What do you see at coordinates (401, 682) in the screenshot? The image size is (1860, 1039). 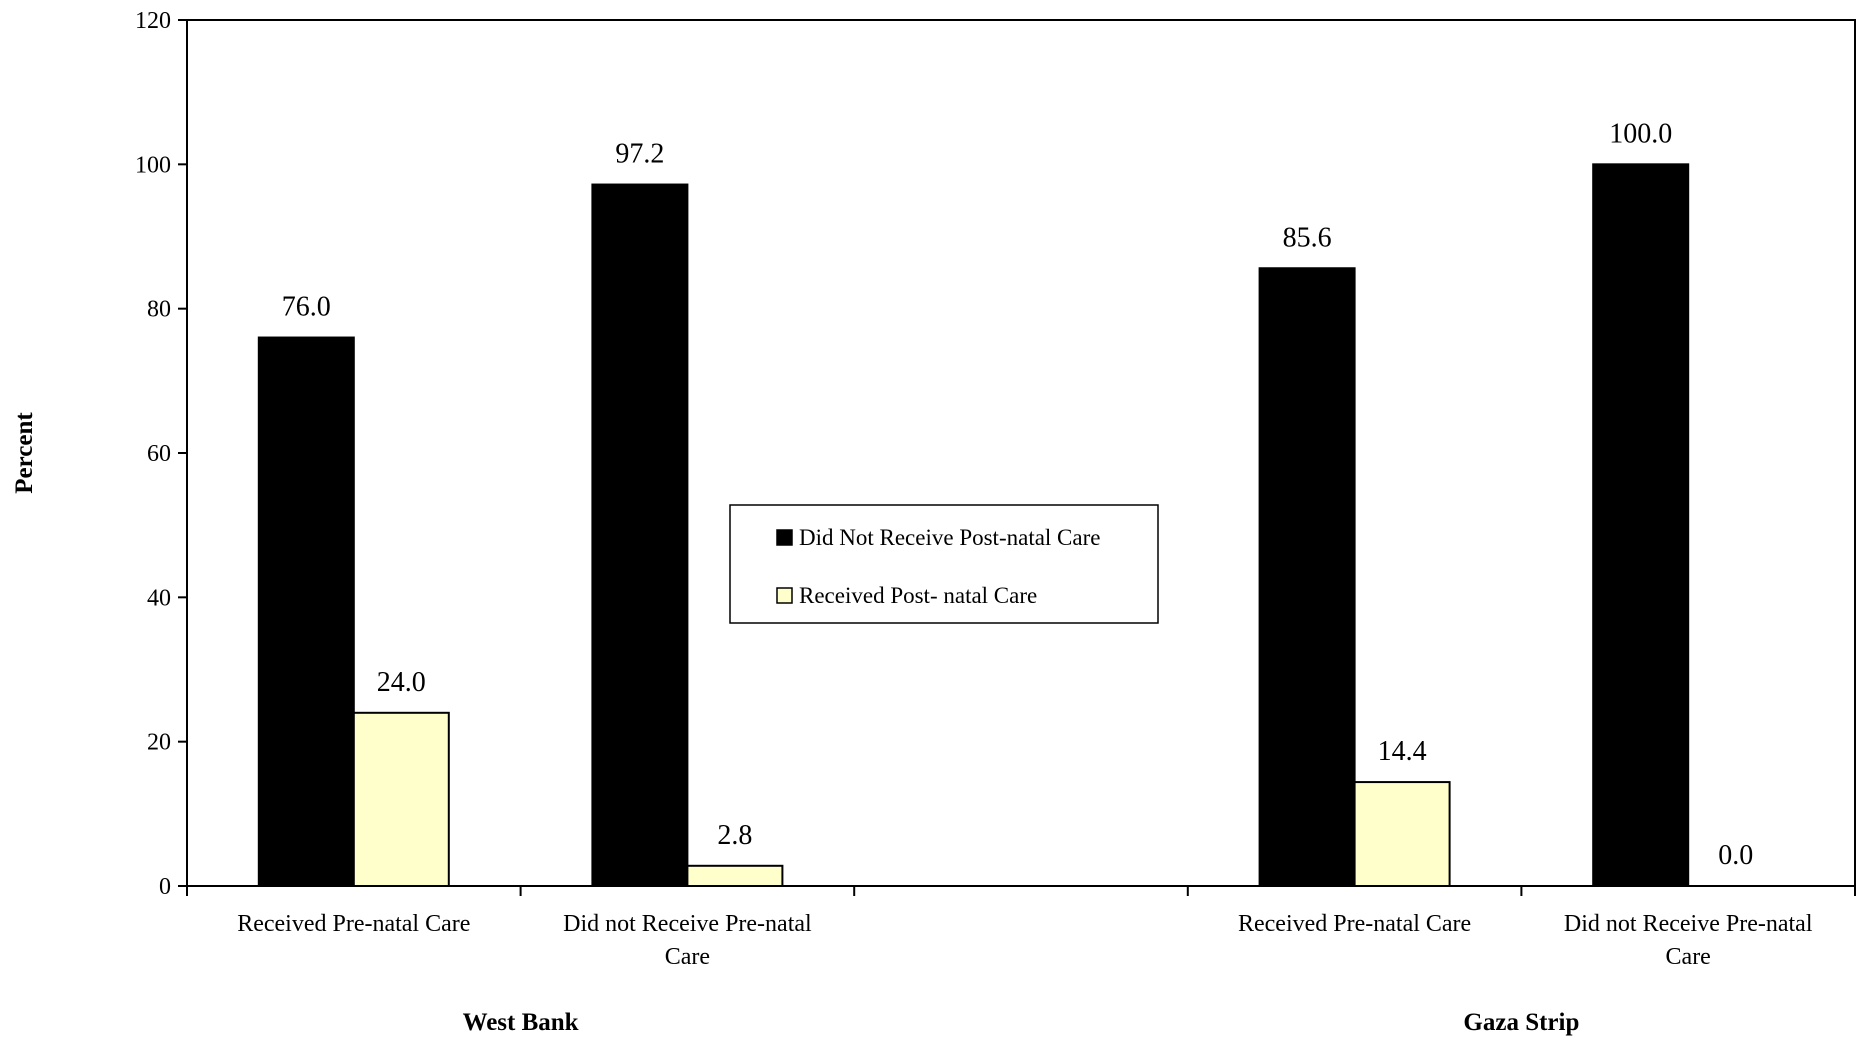 I see `data-label: 24.0` at bounding box center [401, 682].